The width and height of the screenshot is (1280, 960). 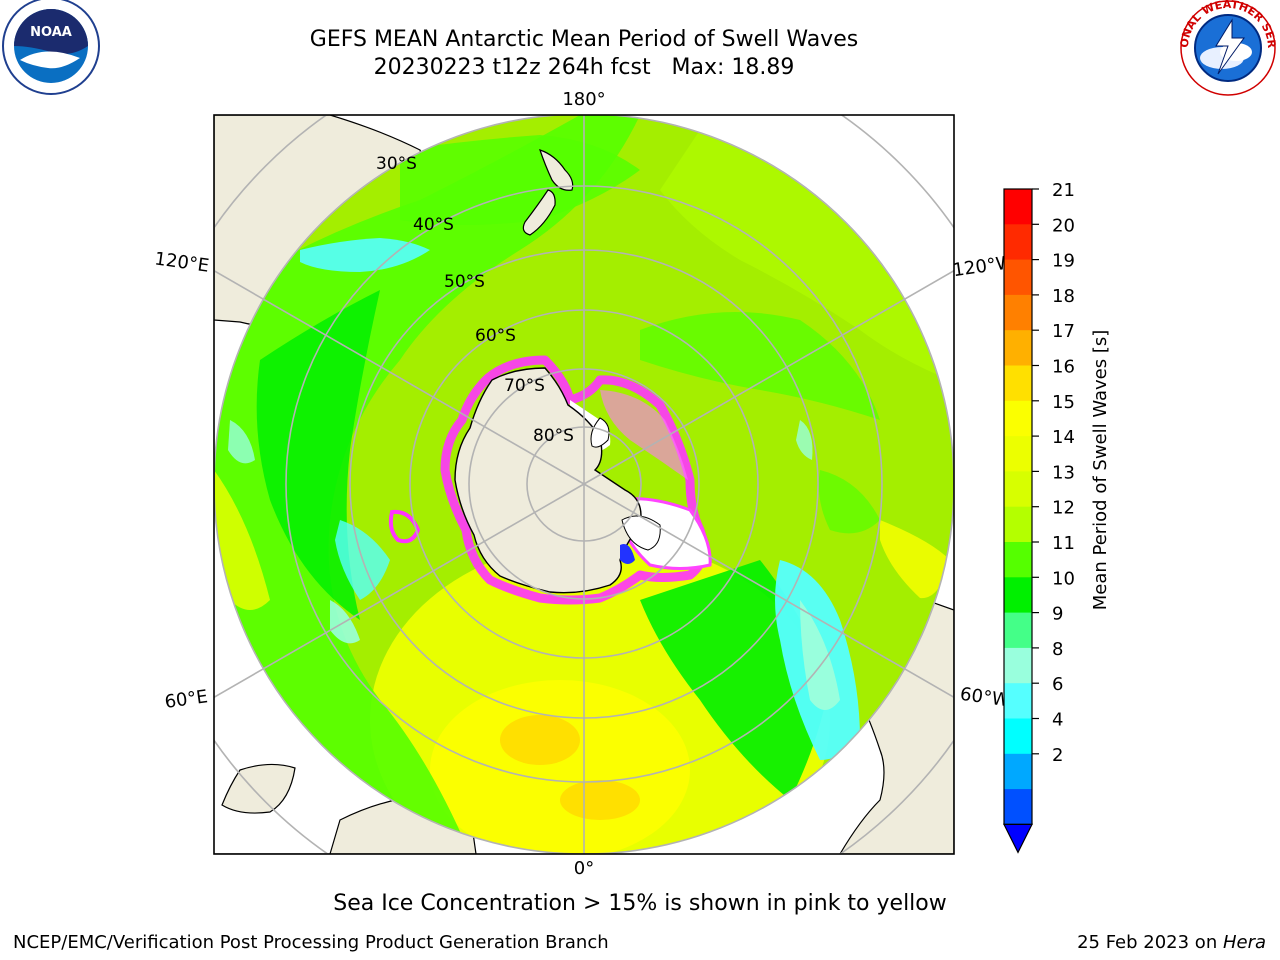 I want to click on colorbar: 21 20 19 18 17 16 15 14 13 12 11 10 9 8 6 4 2, so click(x=1039, y=517).